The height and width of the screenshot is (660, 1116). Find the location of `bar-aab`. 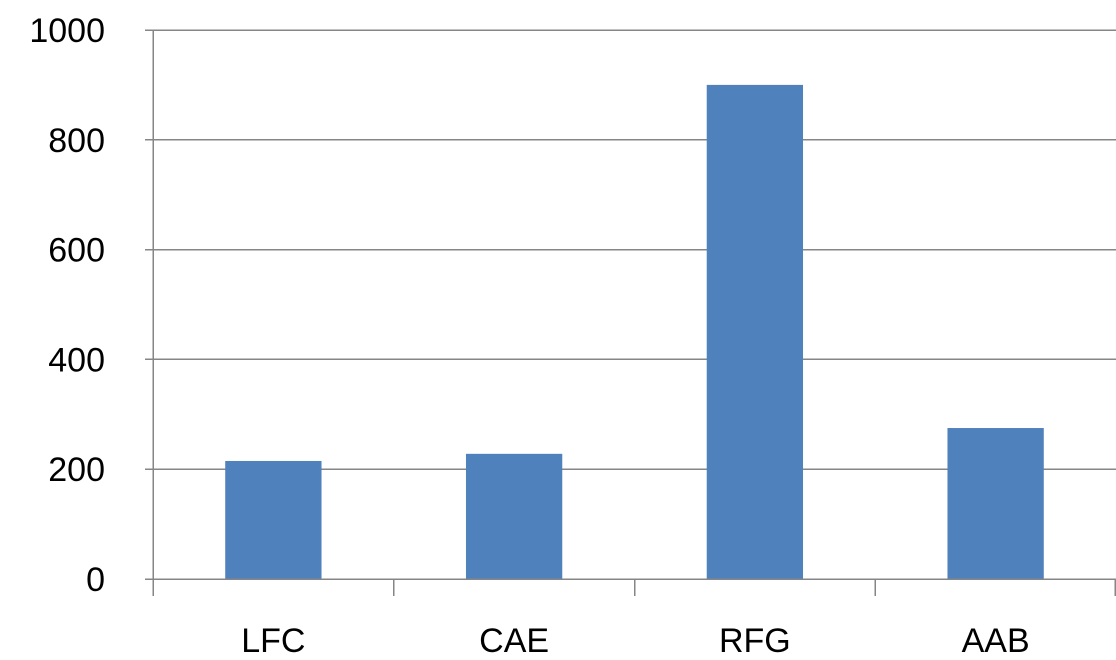

bar-aab is located at coordinates (995, 503).